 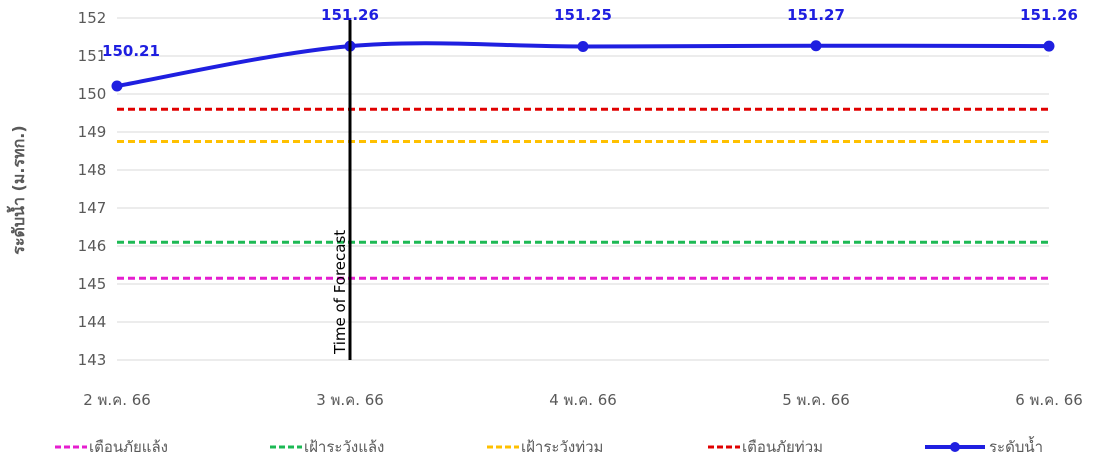 What do you see at coordinates (590, 33) in the screenshot?
I see `data-labels: 150.21 151.26 151.25 151.27 151.26` at bounding box center [590, 33].